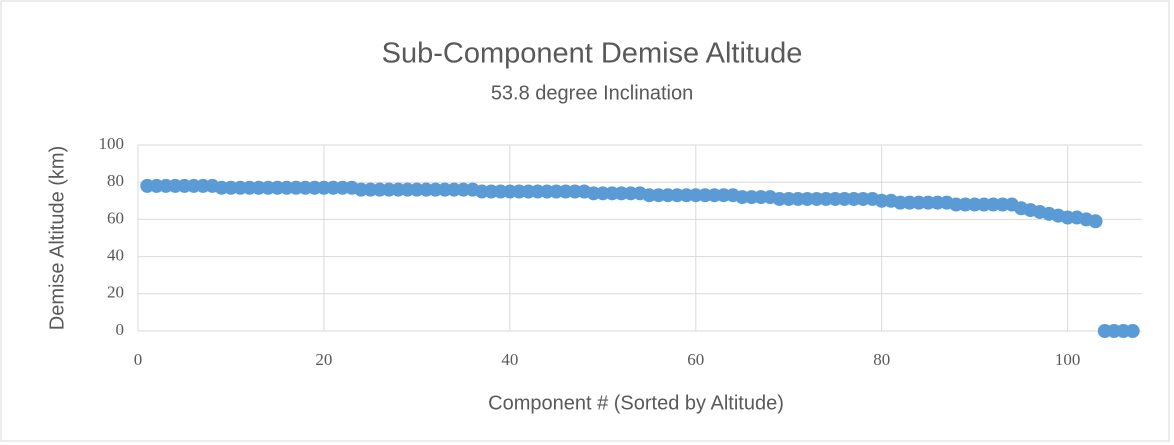  I want to click on y-tick-label: 80, so click(115, 180).